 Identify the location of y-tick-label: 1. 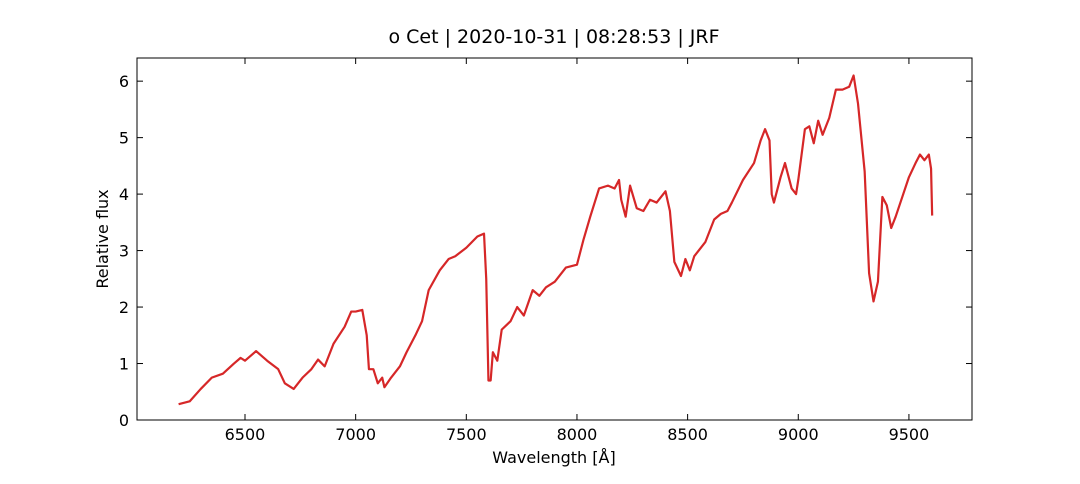
(124, 364).